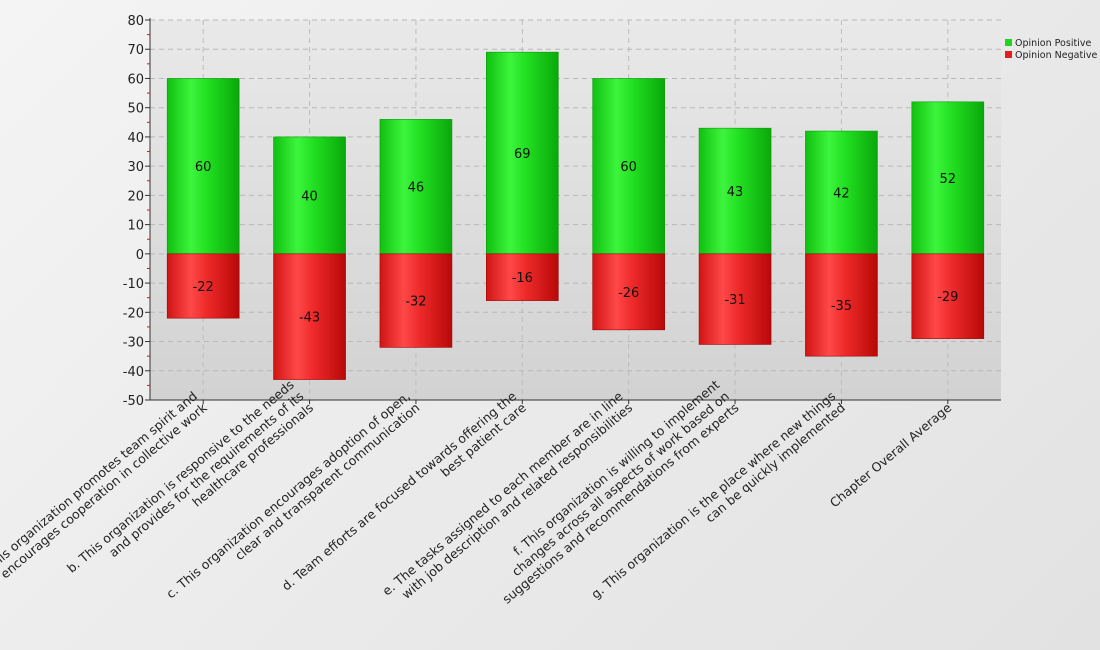  I want to click on legend-label: Opinion Positive, so click(1053, 43).